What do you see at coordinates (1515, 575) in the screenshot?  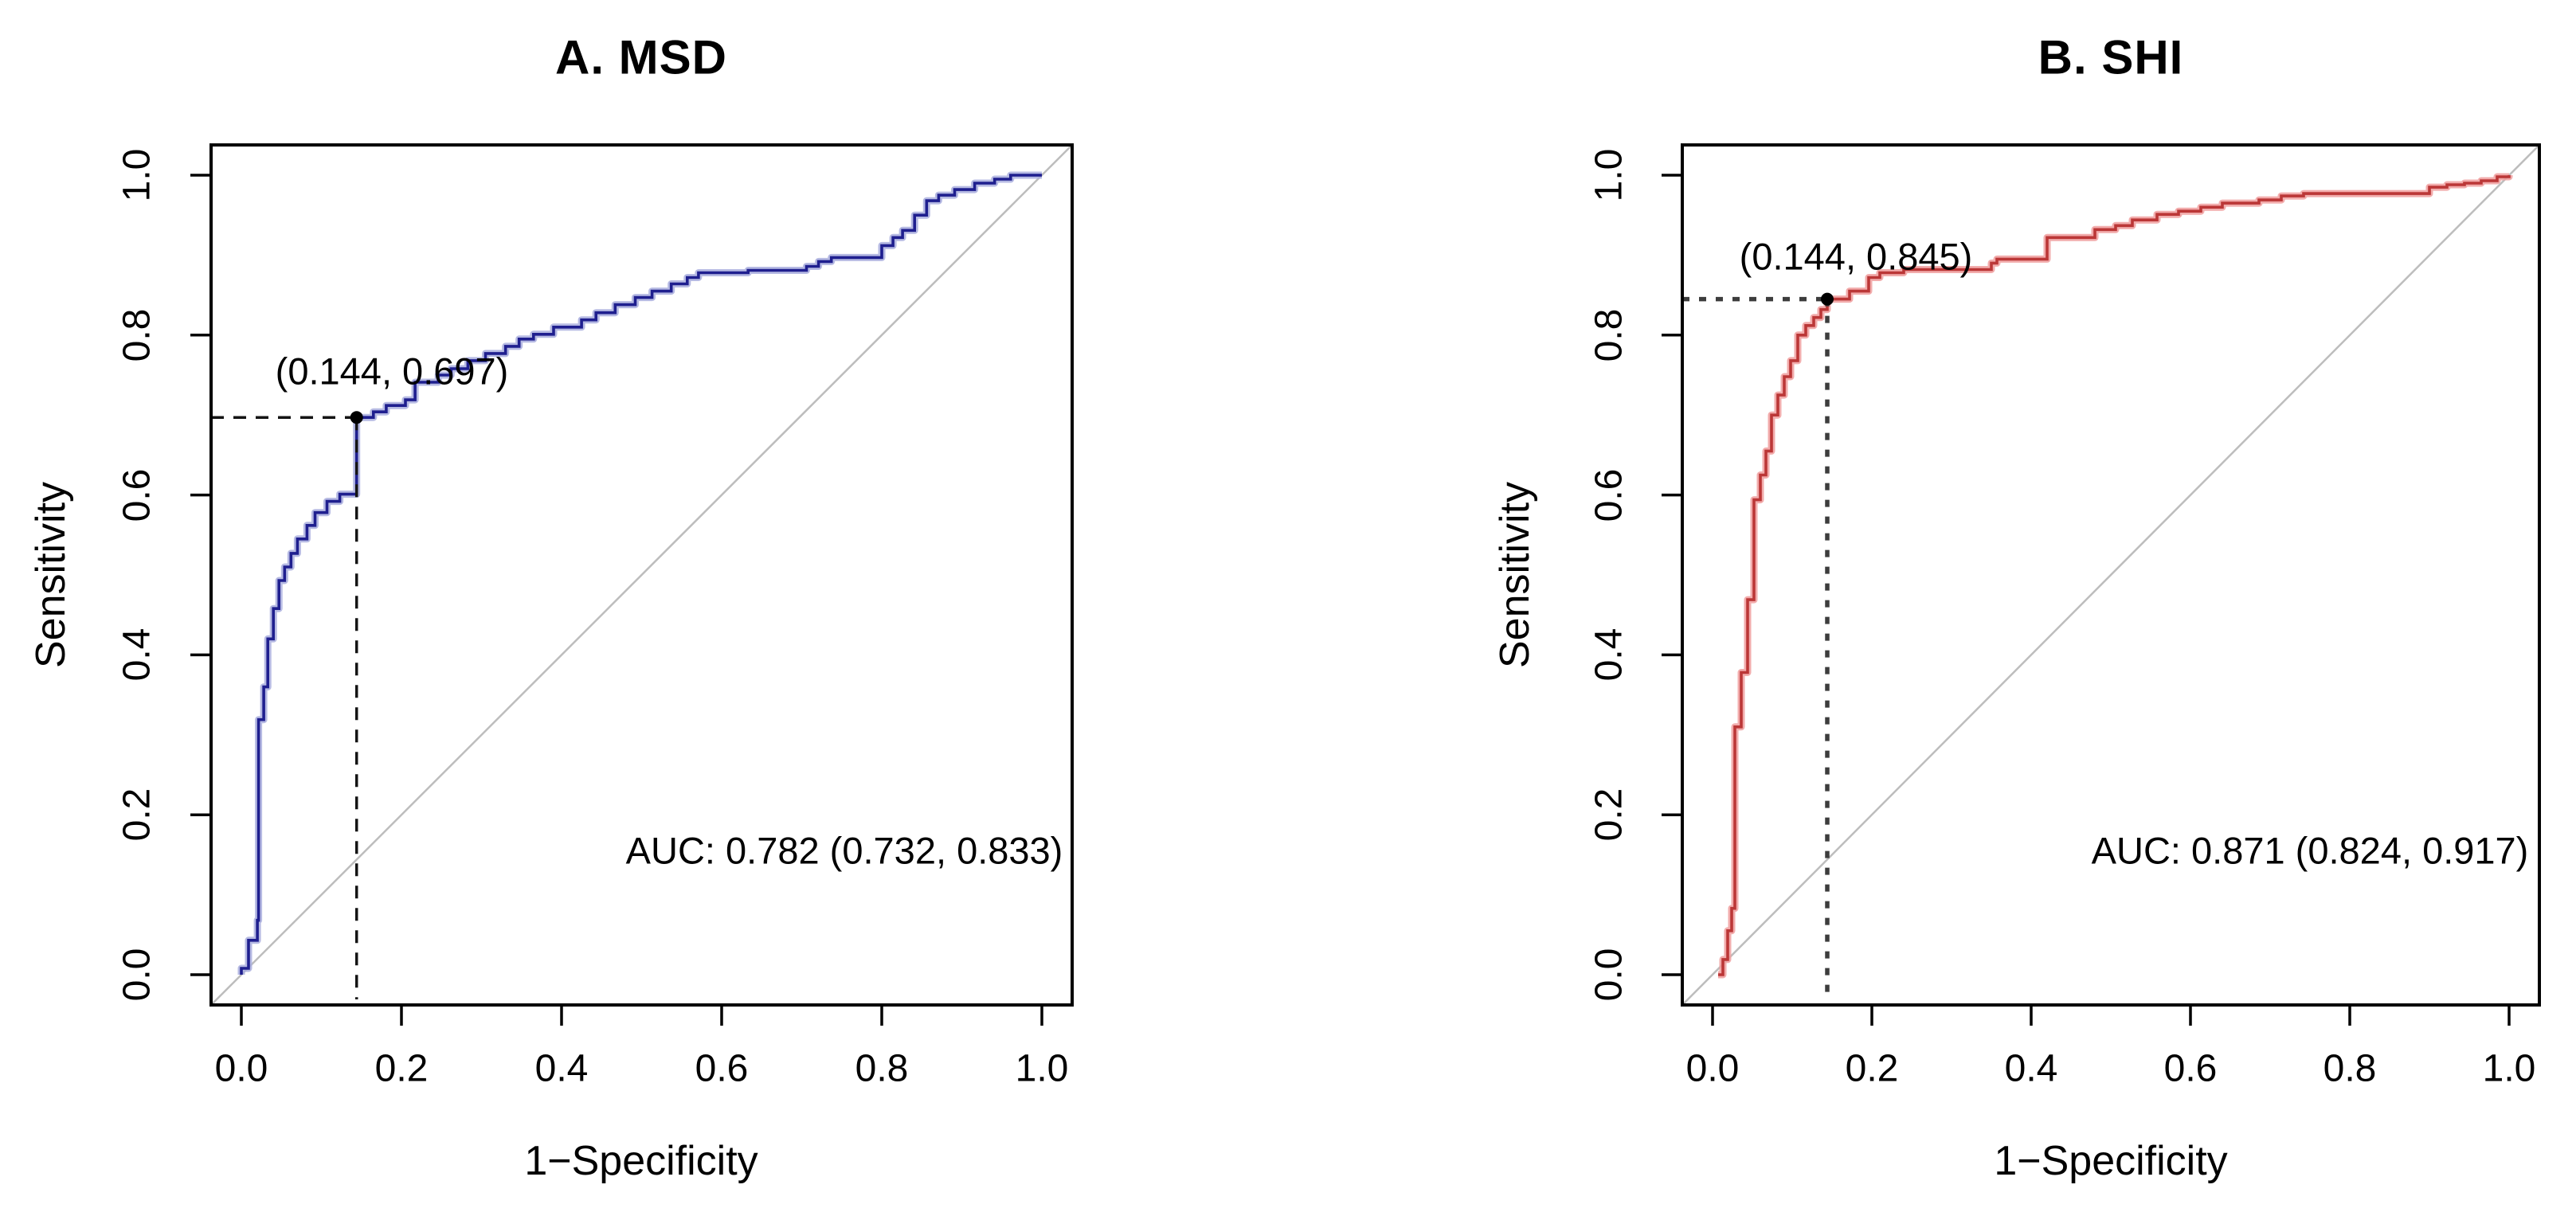 I see `panel-b-yaxis-title: Sensitivity` at bounding box center [1515, 575].